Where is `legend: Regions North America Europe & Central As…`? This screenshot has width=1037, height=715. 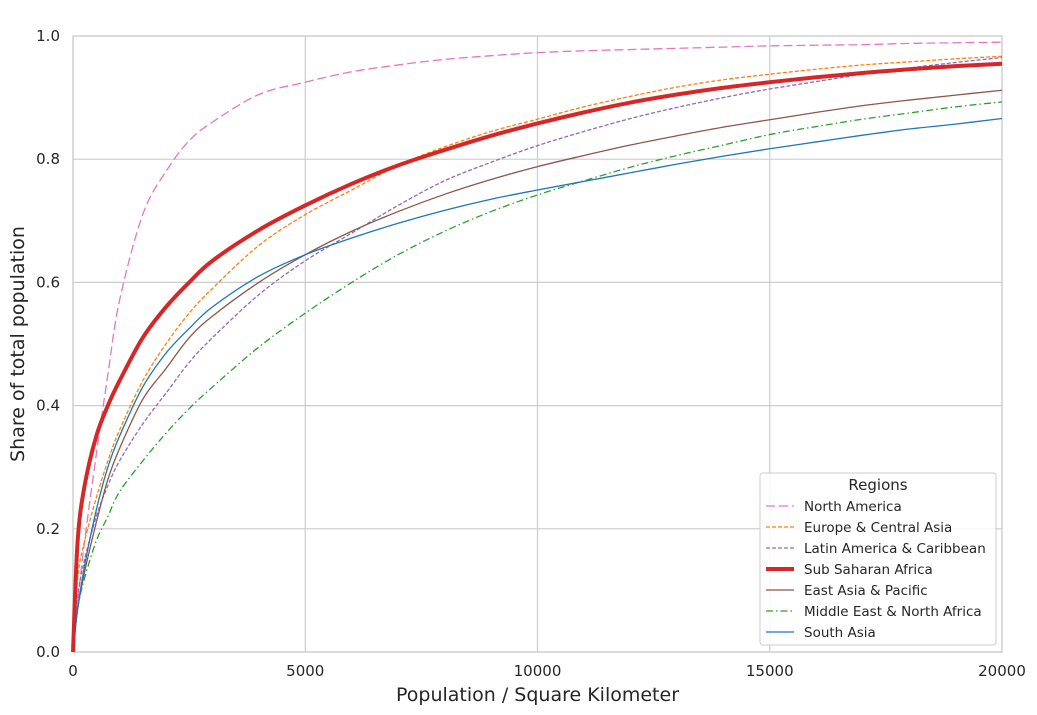 legend: Regions North America Europe & Central As… is located at coordinates (878, 559).